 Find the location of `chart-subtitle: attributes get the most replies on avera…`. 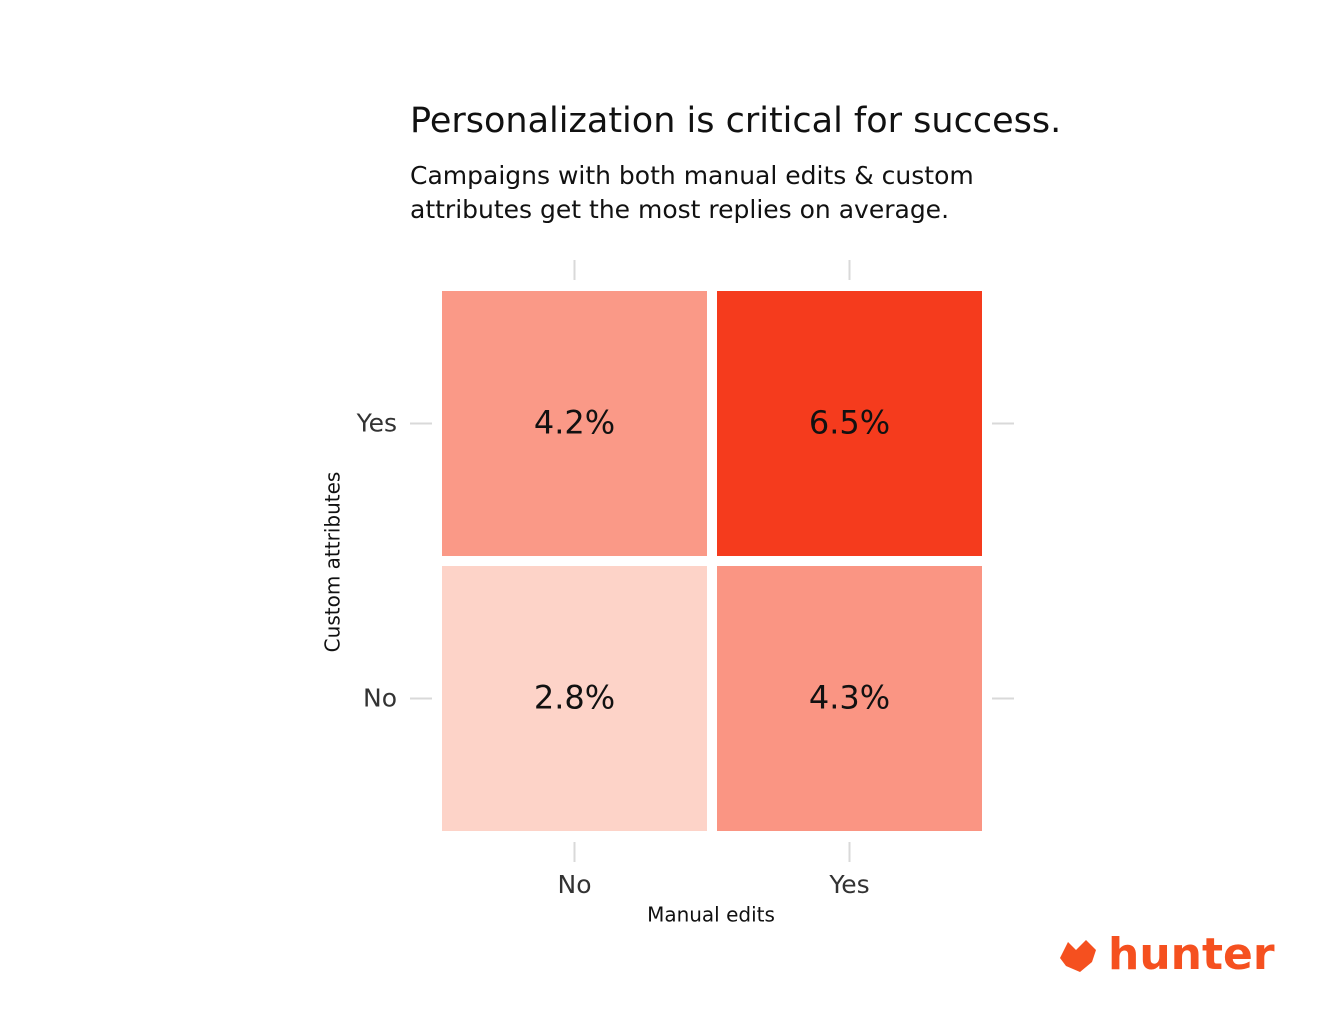

chart-subtitle: attributes get the most replies on avera… is located at coordinates (679, 209).